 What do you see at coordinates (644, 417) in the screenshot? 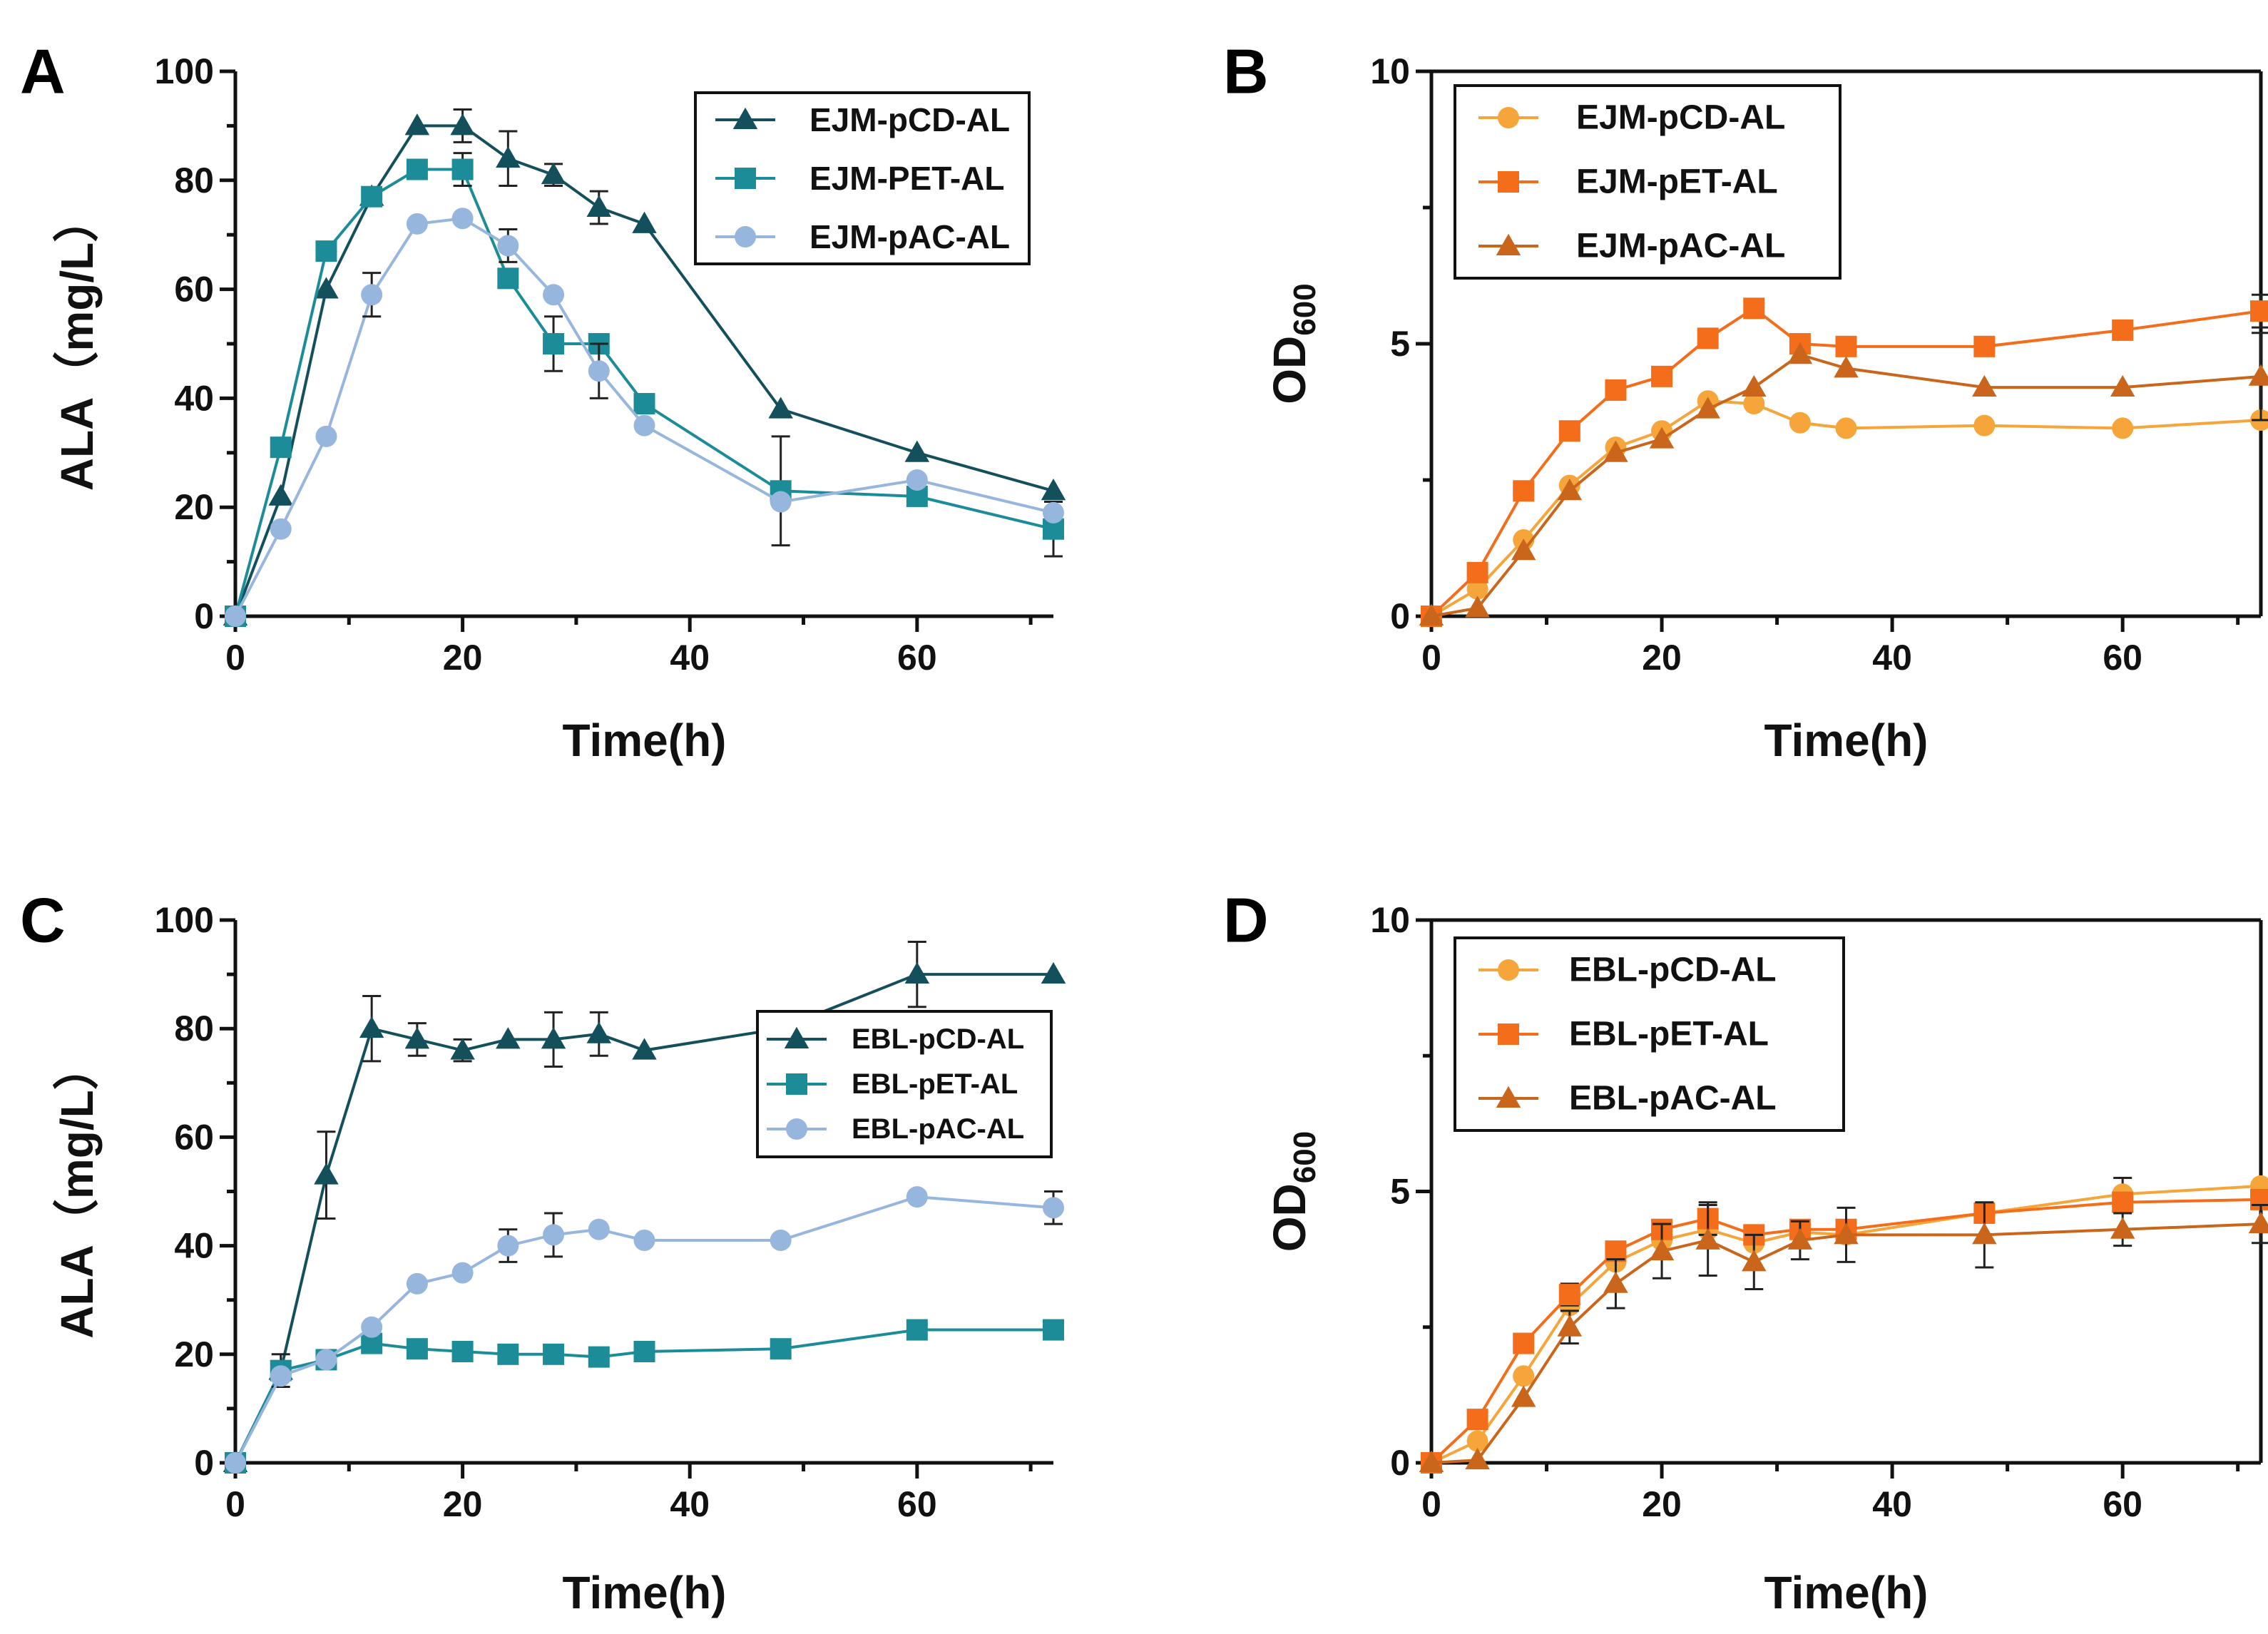
I see `series-EJM-pAC-AL` at bounding box center [644, 417].